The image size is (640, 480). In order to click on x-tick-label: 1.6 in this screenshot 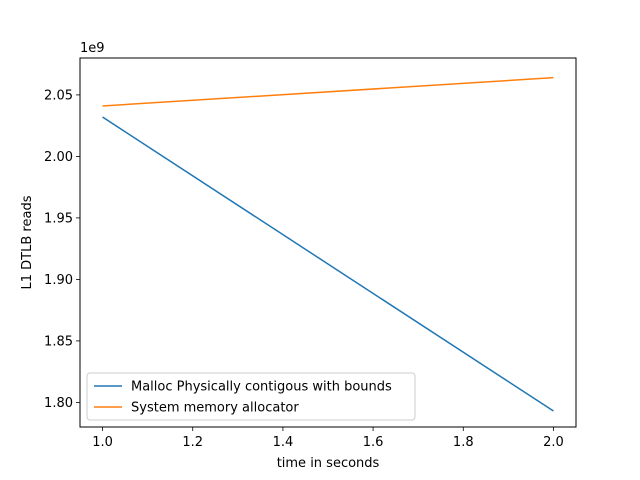, I will do `click(373, 442)`.